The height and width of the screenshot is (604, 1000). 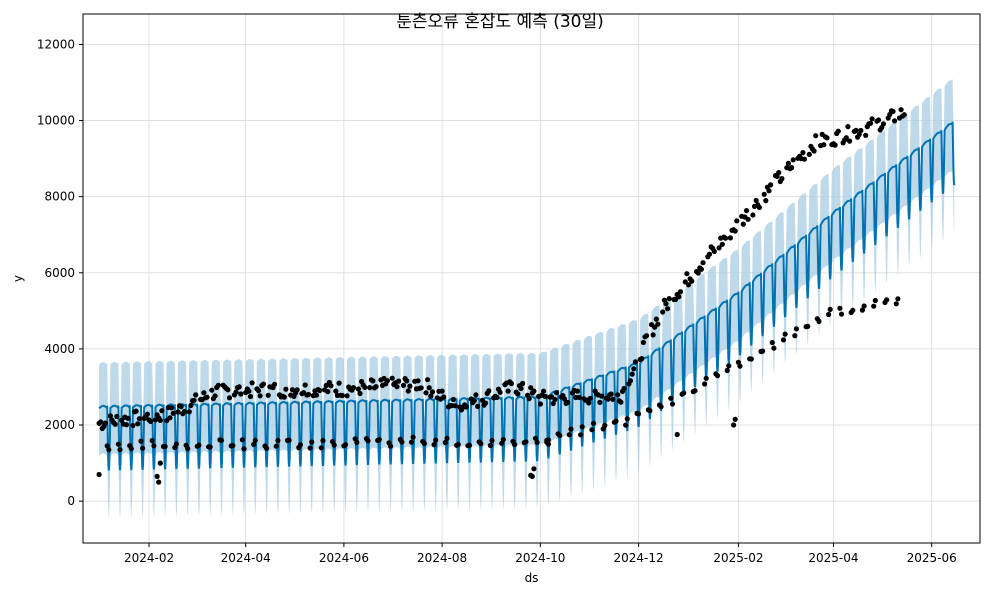 I want to click on x-tick-label: 2025-02, so click(x=738, y=558).